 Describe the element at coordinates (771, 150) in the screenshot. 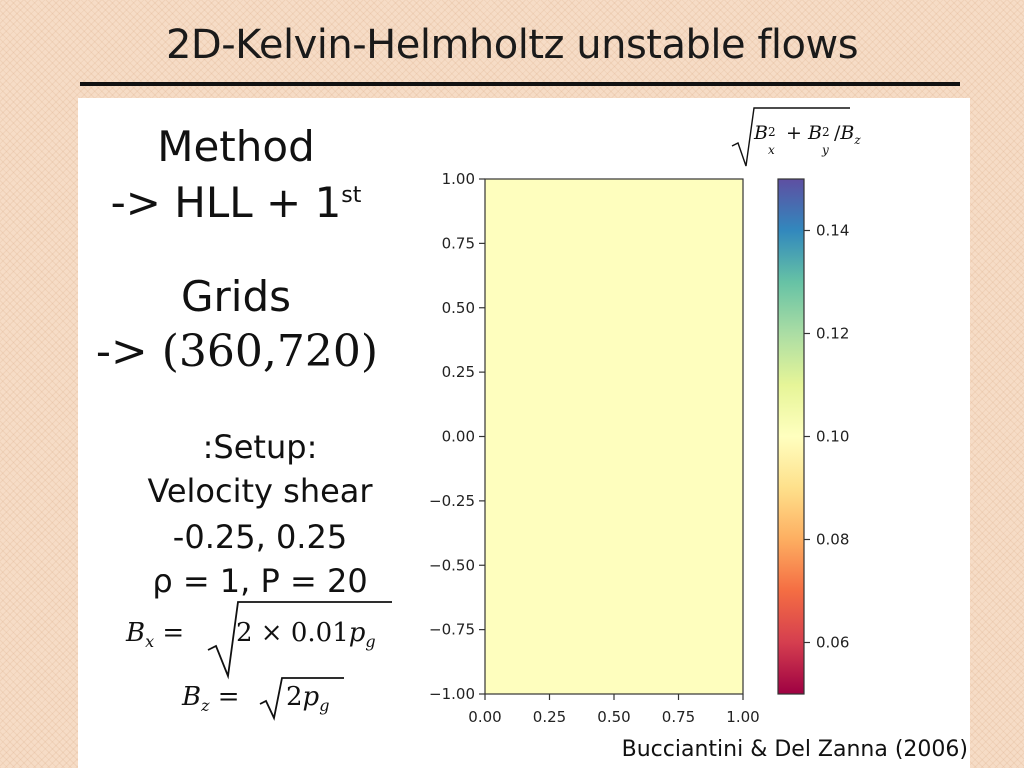

I see `cb-label-sub1: x` at that location.